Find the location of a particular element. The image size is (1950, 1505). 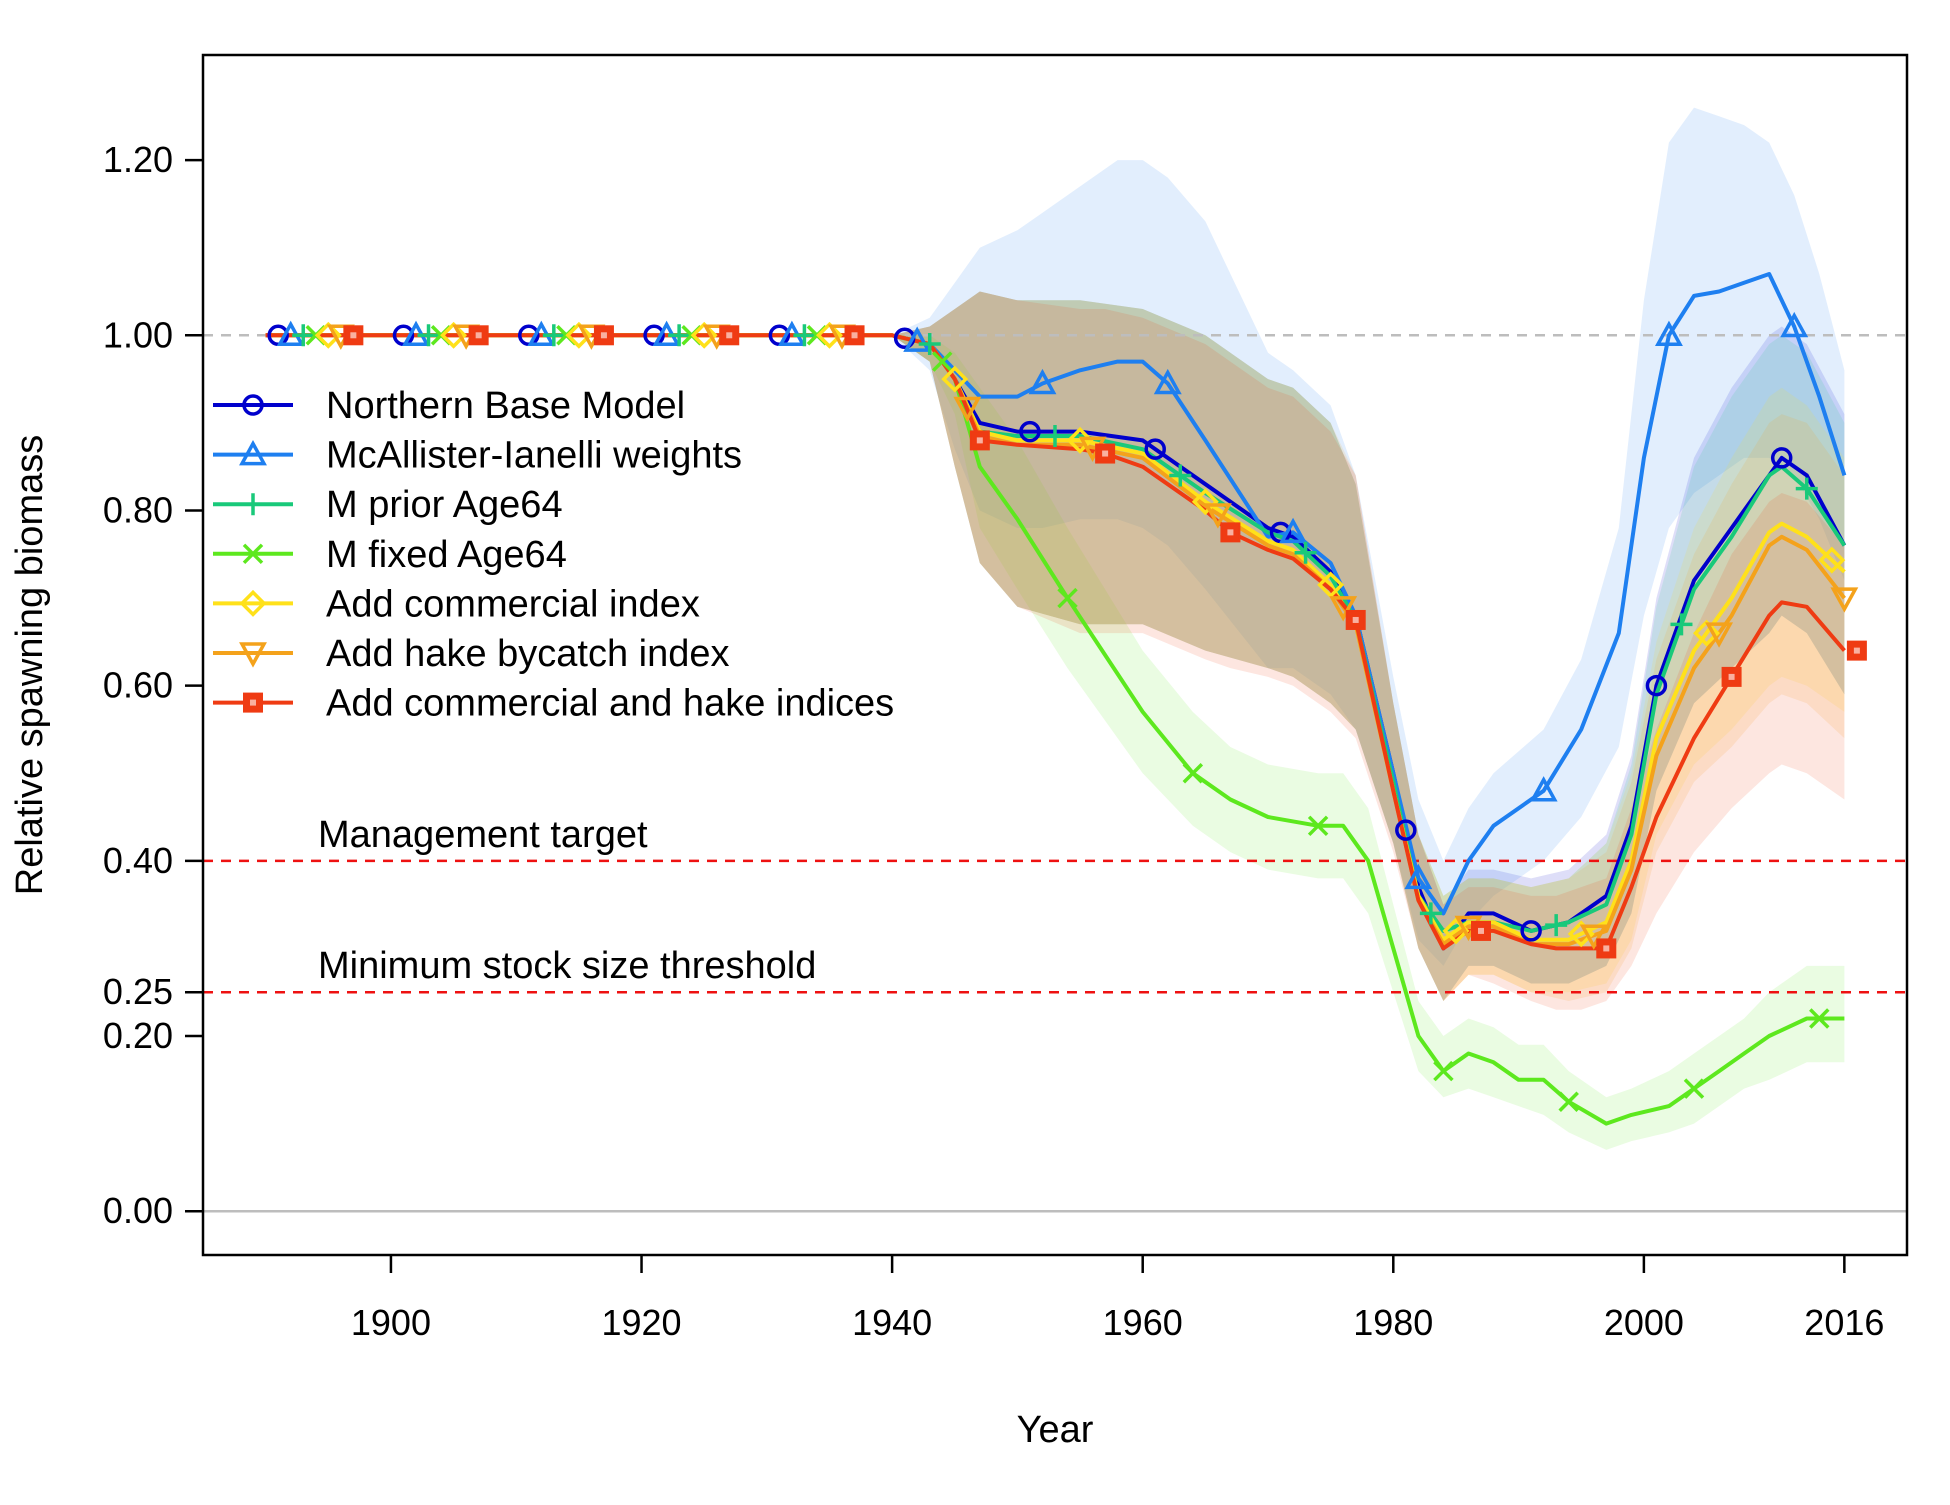

legend-marker-add-commercial-index is located at coordinates (253, 603).